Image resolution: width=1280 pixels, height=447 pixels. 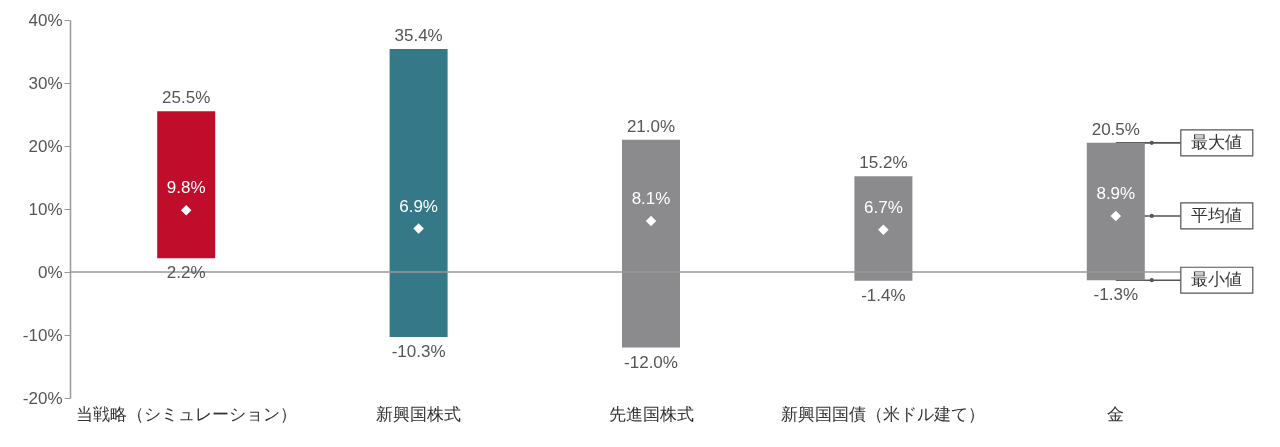 What do you see at coordinates (45, 209) in the screenshot?
I see `y-tick-label: 10%` at bounding box center [45, 209].